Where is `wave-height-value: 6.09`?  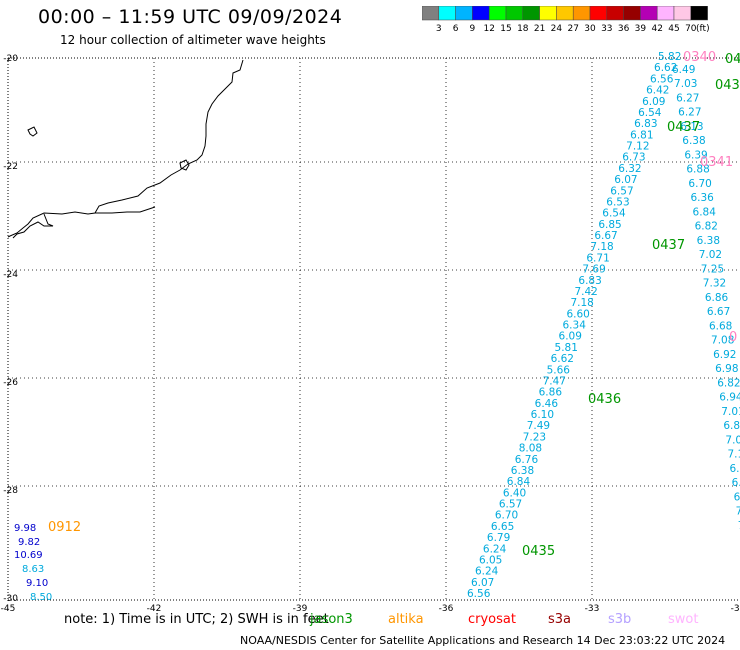 wave-height-value: 6.09 is located at coordinates (653, 102).